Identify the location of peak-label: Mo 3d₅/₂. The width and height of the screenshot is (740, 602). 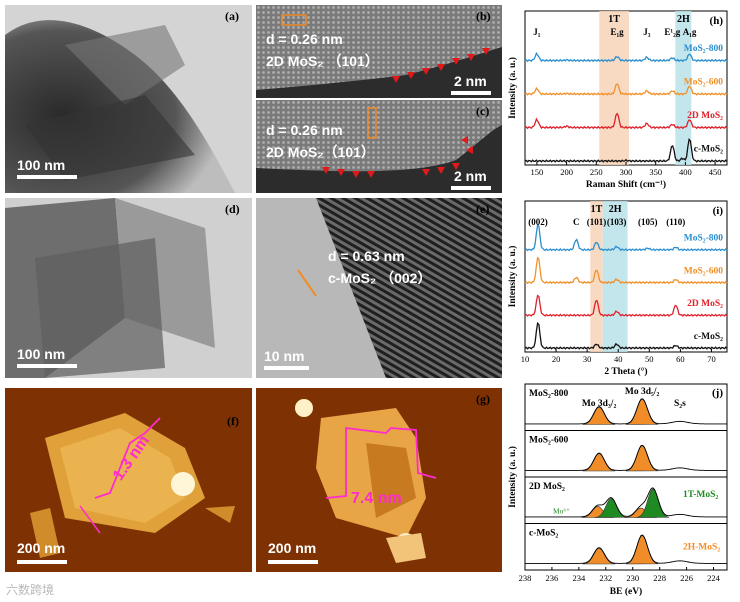
(642, 392).